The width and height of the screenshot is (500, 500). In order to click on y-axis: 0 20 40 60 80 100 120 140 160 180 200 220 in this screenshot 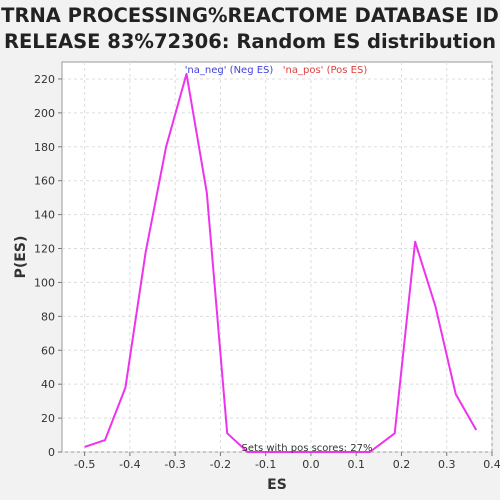, I will do `click(48, 266)`.